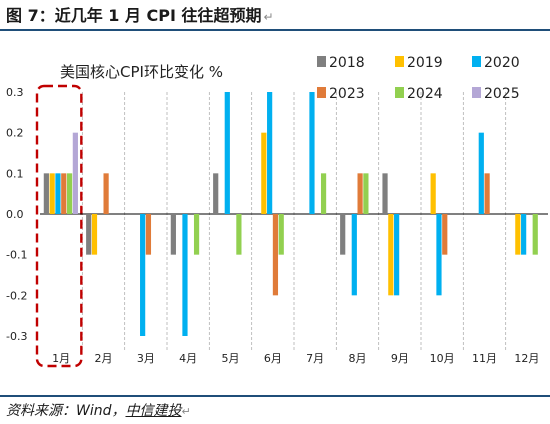 This screenshot has height=424, width=550. Describe the element at coordinates (66, 411) in the screenshot. I see `source-prefix: 资料来源：Wind，` at that location.